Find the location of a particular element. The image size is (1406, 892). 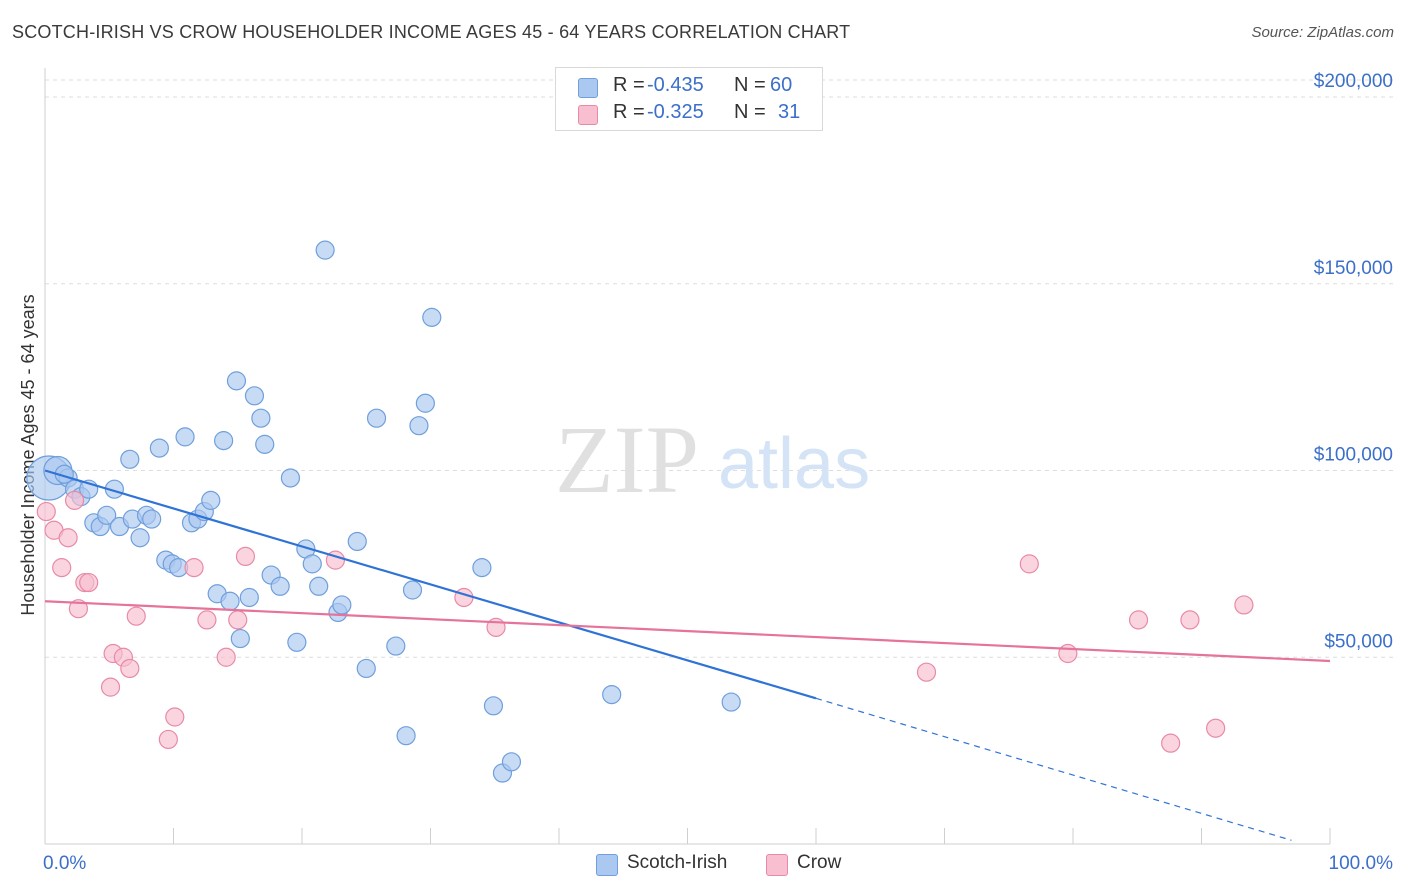

bottom-legend-swatch-pink is located at coordinates (777, 865).